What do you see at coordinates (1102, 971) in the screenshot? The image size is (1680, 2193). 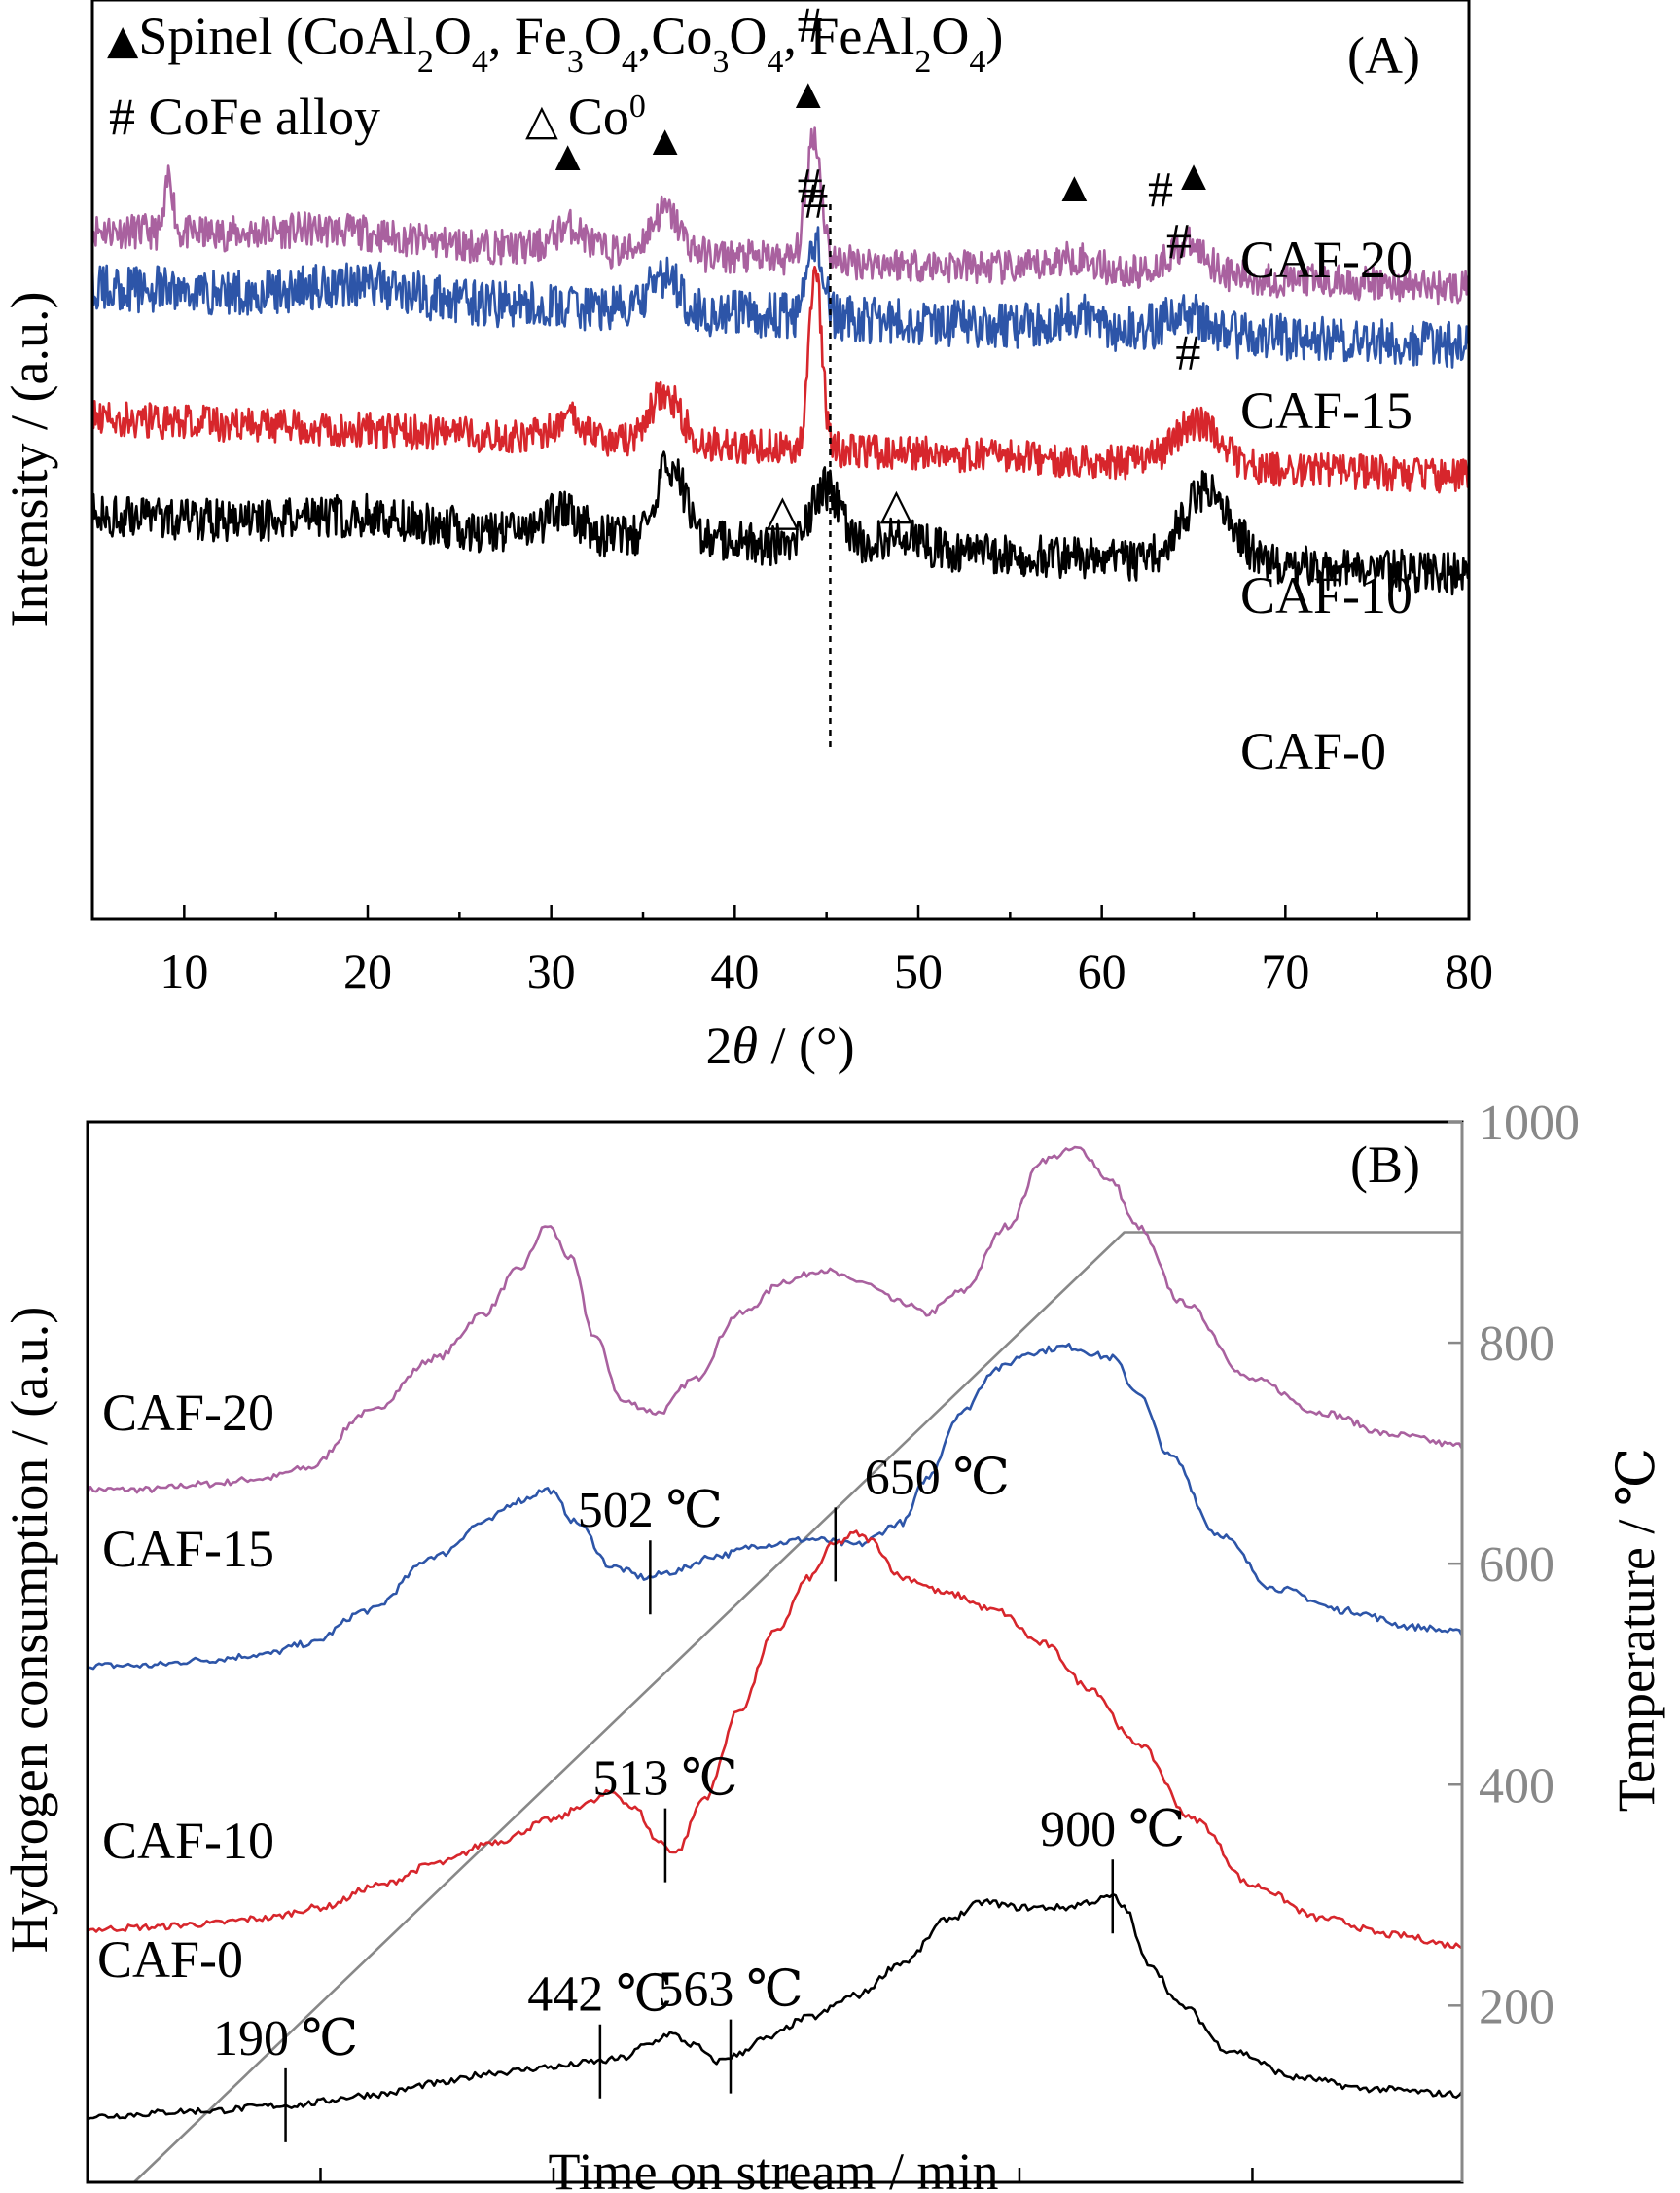 I see `panel-a-x-tick-label: 60` at bounding box center [1102, 971].